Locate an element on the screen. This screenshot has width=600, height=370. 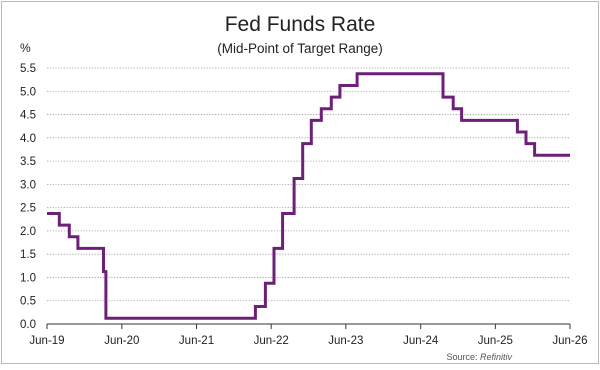
y-tick-label: 0.0 is located at coordinates (28, 325).